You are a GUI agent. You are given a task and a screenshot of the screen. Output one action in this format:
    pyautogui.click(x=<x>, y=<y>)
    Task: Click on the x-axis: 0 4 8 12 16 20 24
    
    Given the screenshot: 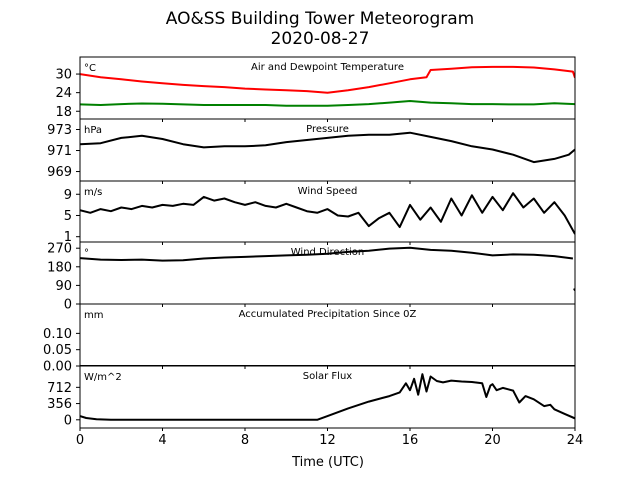 What is the action you would take?
    pyautogui.click(x=329, y=440)
    